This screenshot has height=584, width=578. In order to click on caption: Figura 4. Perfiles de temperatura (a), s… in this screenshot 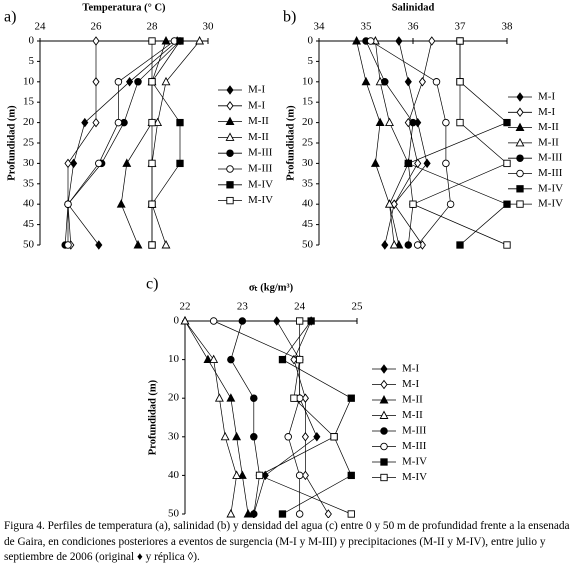, I will do `click(287, 541)`.